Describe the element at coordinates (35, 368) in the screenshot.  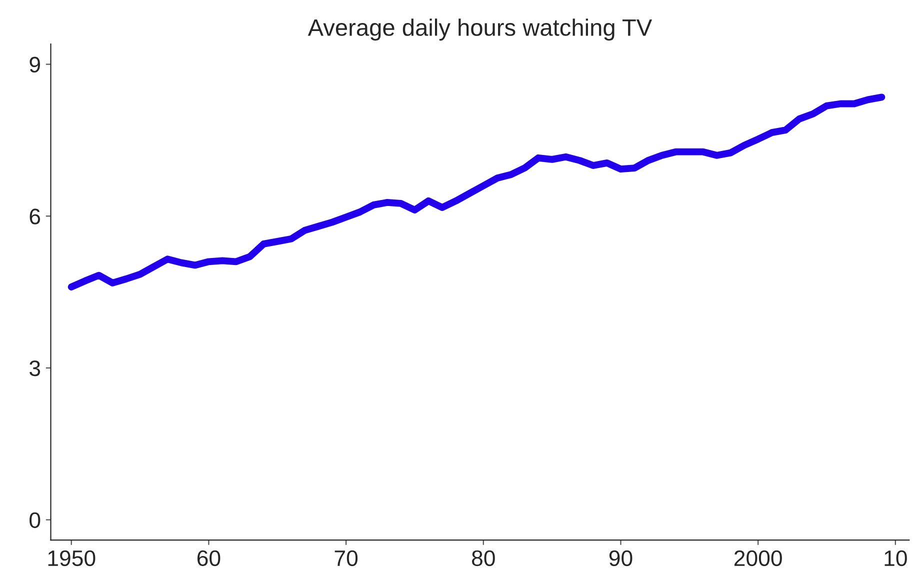
I see `y-tick-label: 3` at that location.